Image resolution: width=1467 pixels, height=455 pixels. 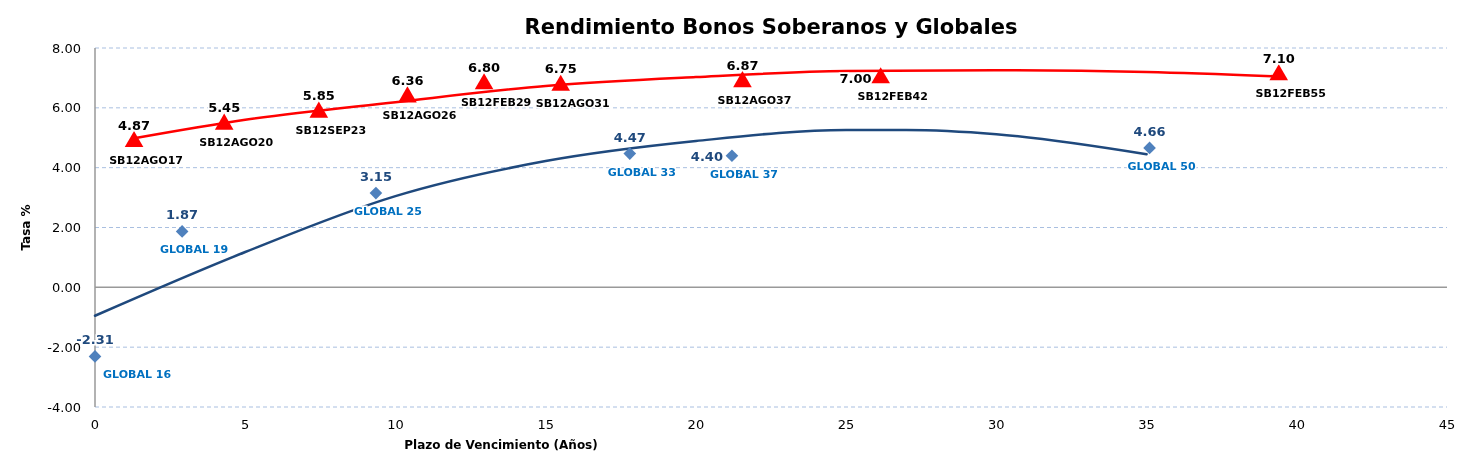 I want to click on annotation: SB12AGO17, so click(x=146, y=160).